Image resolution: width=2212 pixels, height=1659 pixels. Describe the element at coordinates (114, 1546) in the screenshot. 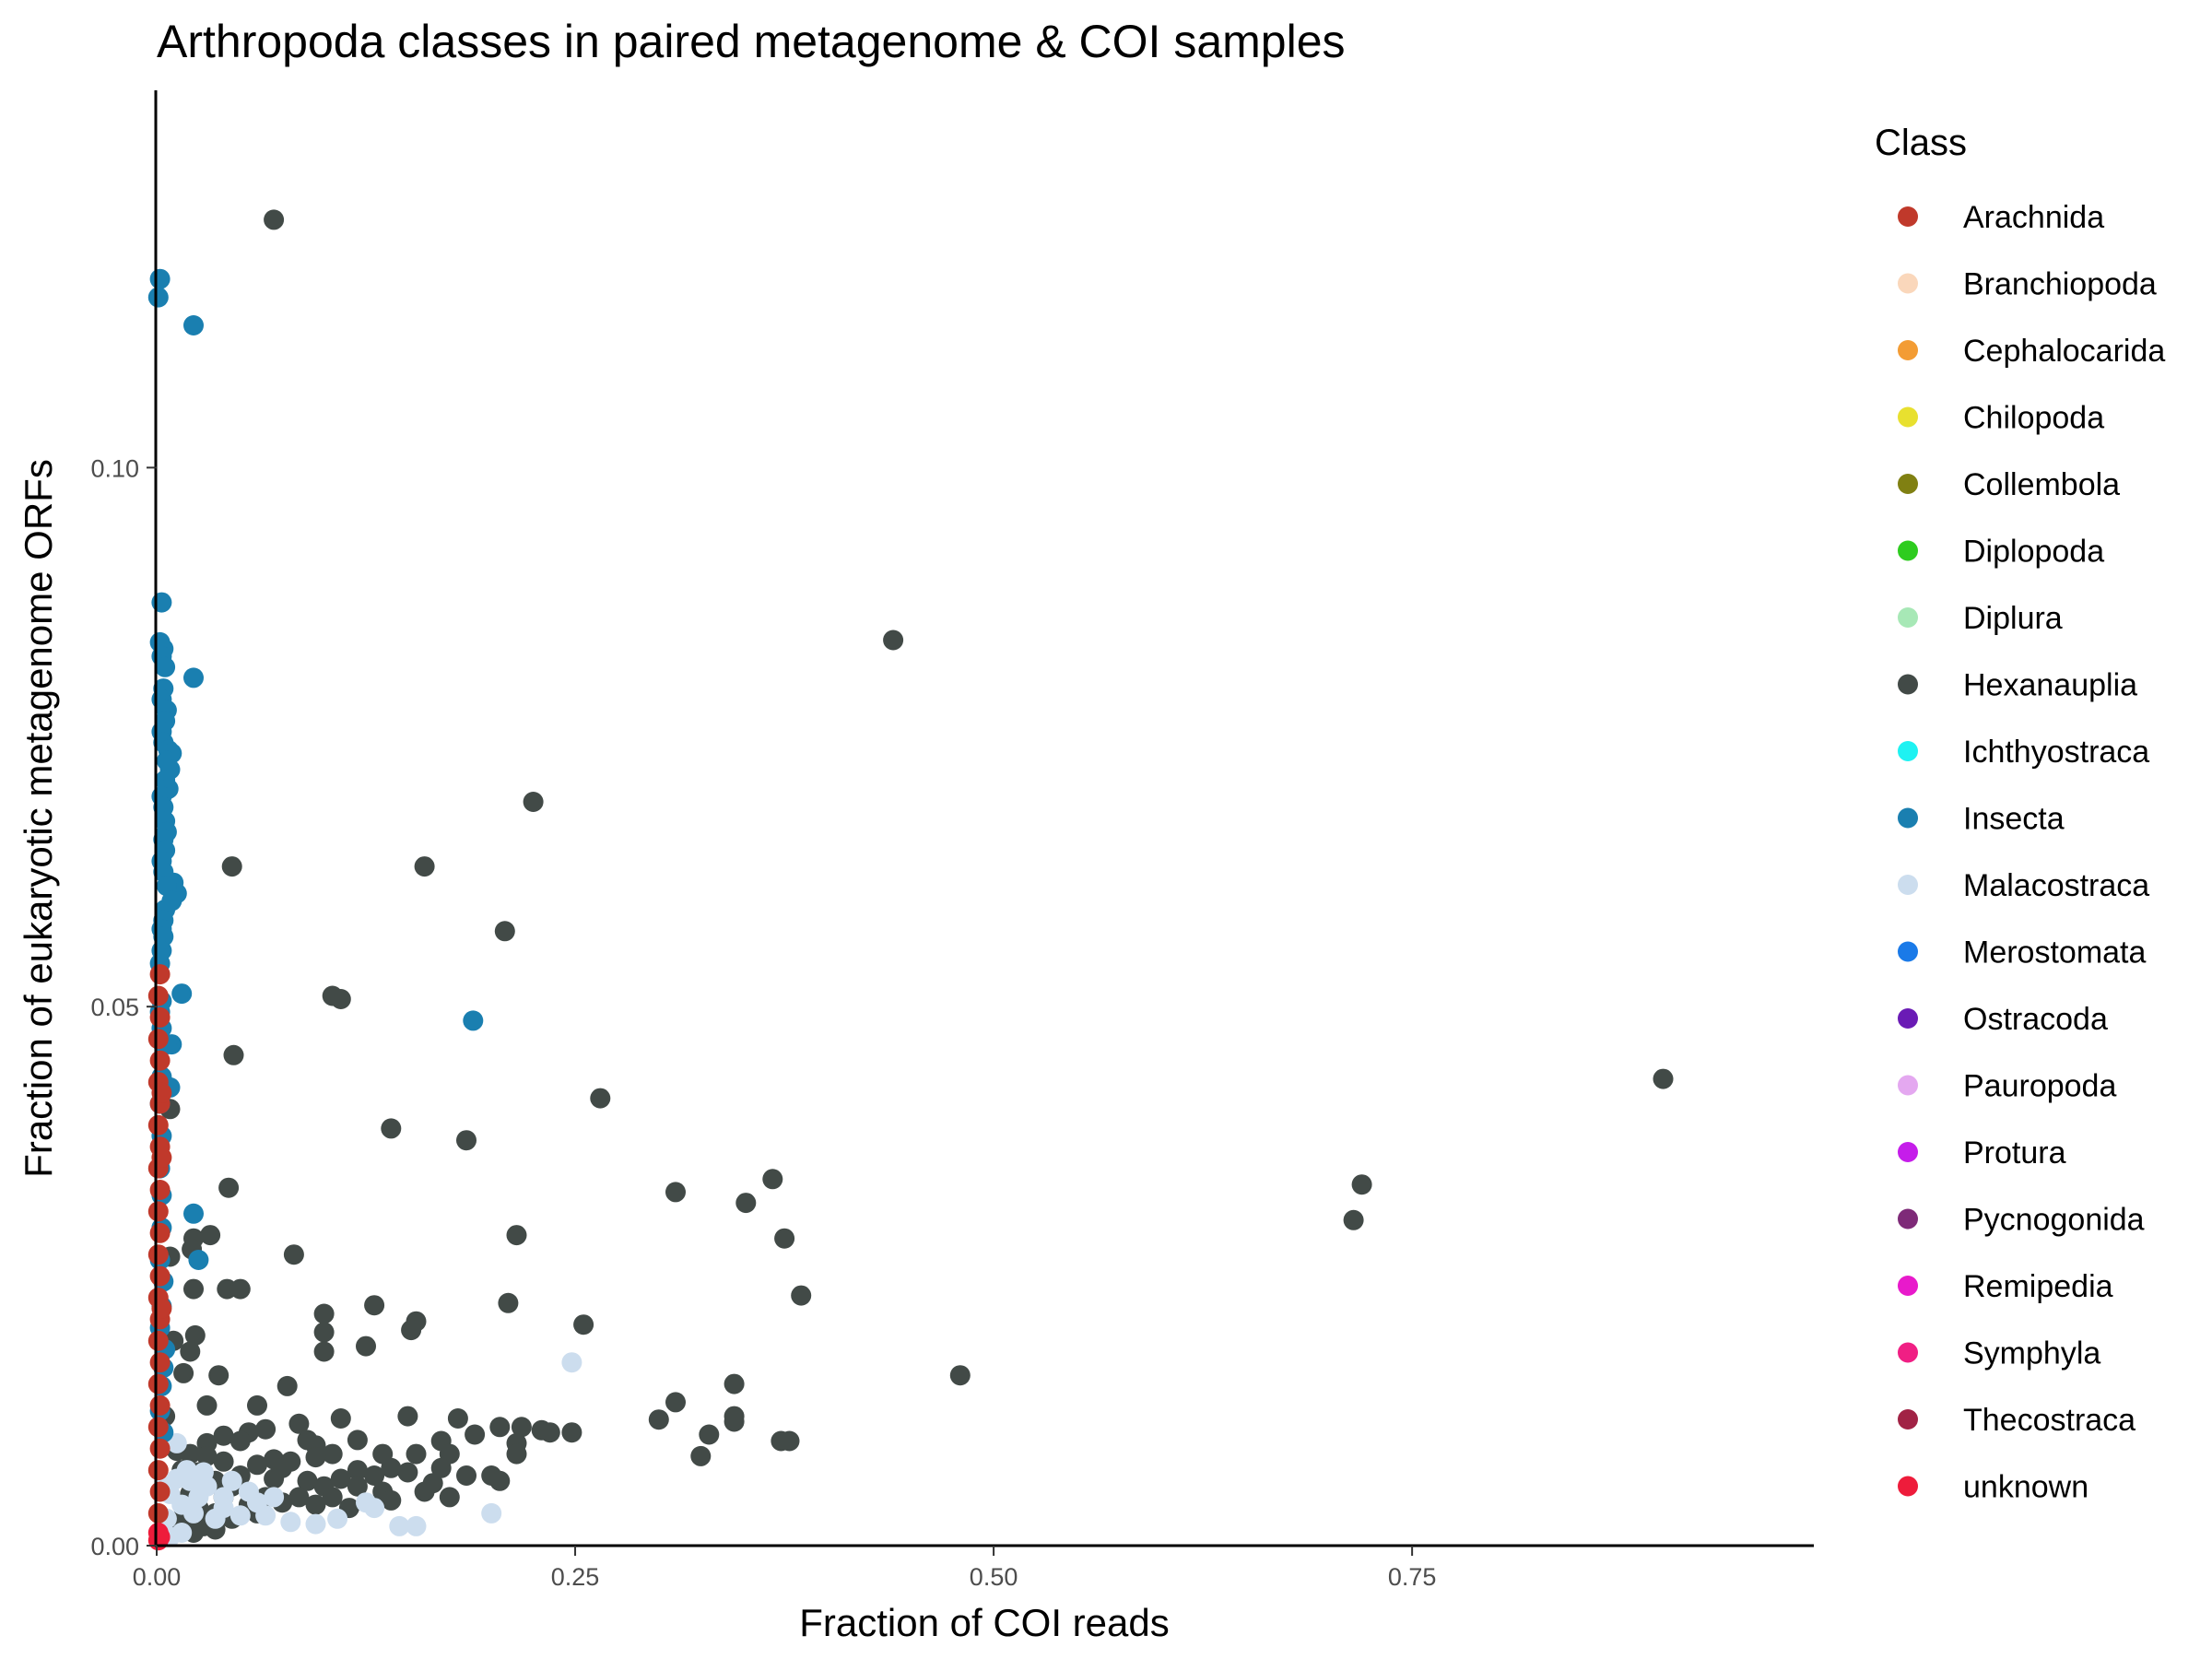

I see `y-tick-label-0: 0.00` at that location.